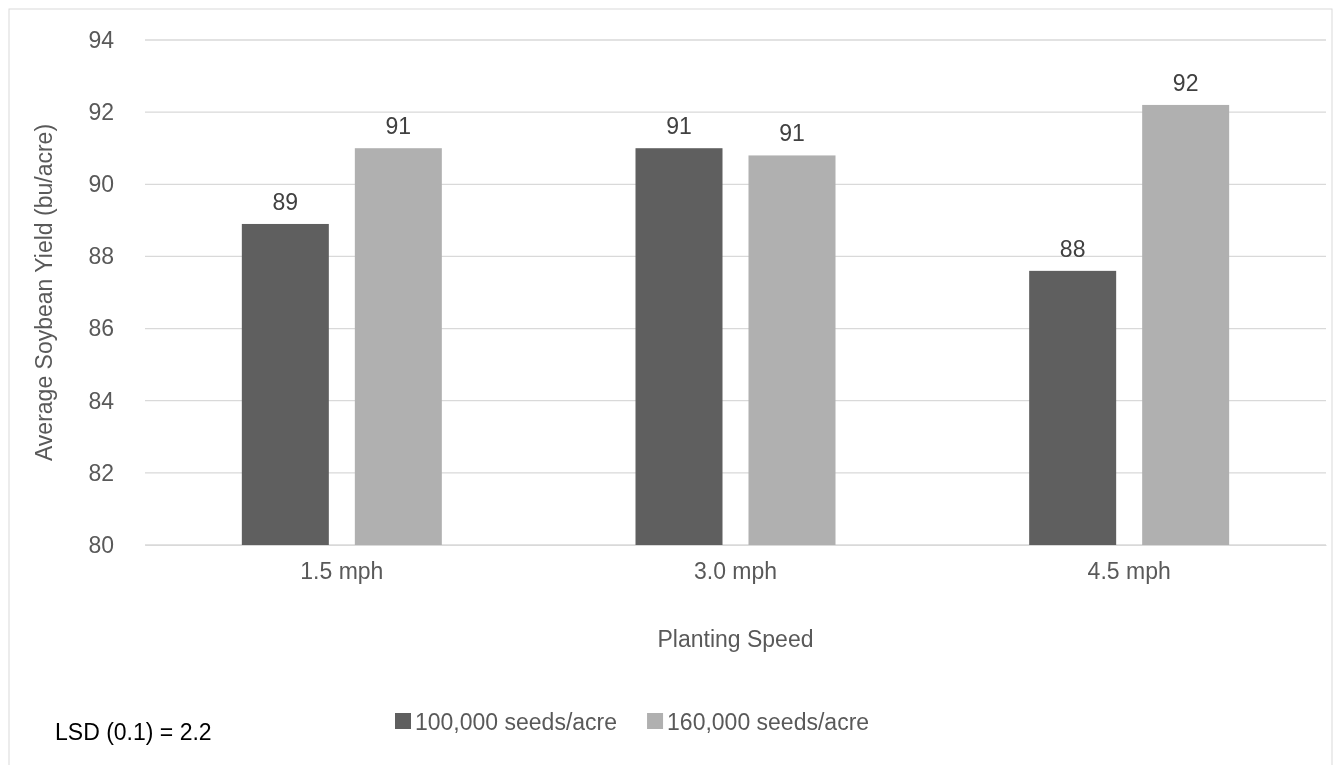 This screenshot has height=765, width=1341. I want to click on y-tick-label: 84, so click(101, 400).